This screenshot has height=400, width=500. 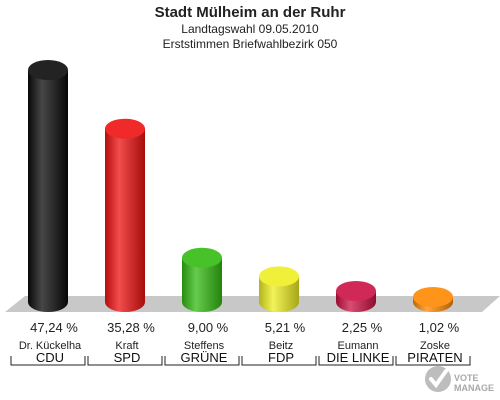 I want to click on bar-fdp, so click(x=279, y=289).